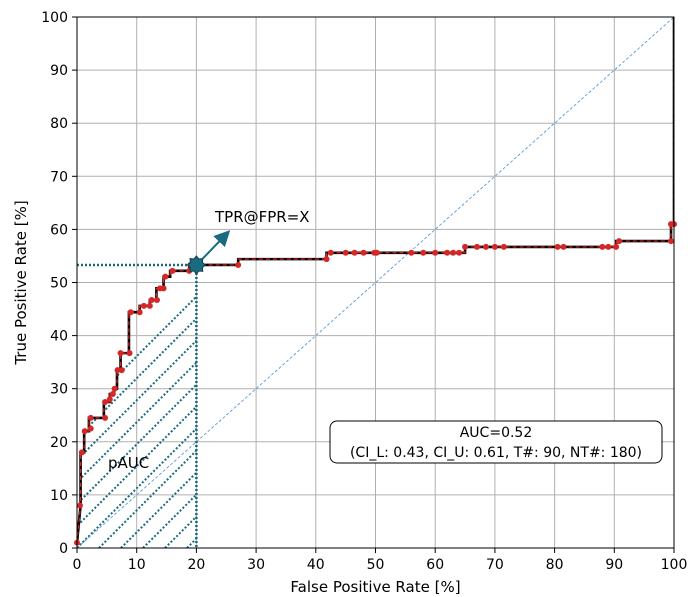  What do you see at coordinates (555, 565) in the screenshot?
I see `x-tick-label: 80` at bounding box center [555, 565].